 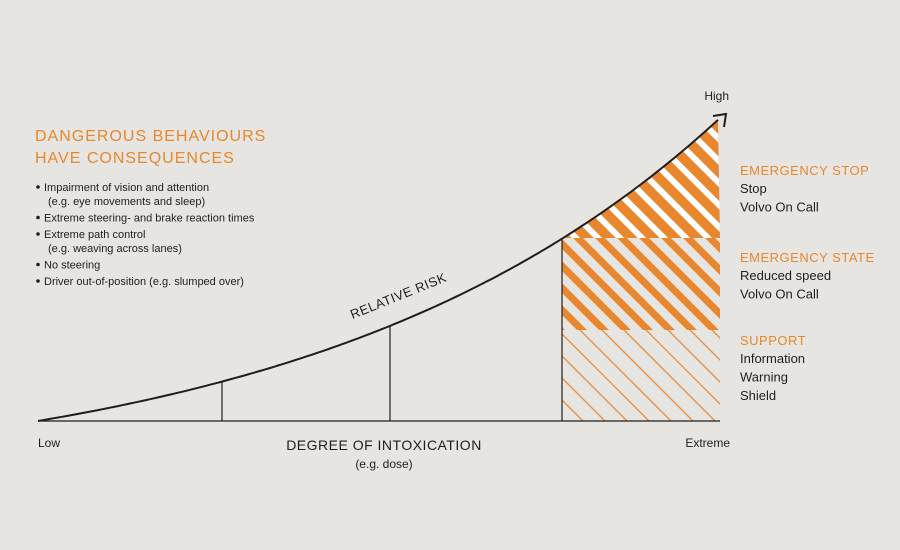 What do you see at coordinates (716, 96) in the screenshot?
I see `y-axis-top-label: High` at bounding box center [716, 96].